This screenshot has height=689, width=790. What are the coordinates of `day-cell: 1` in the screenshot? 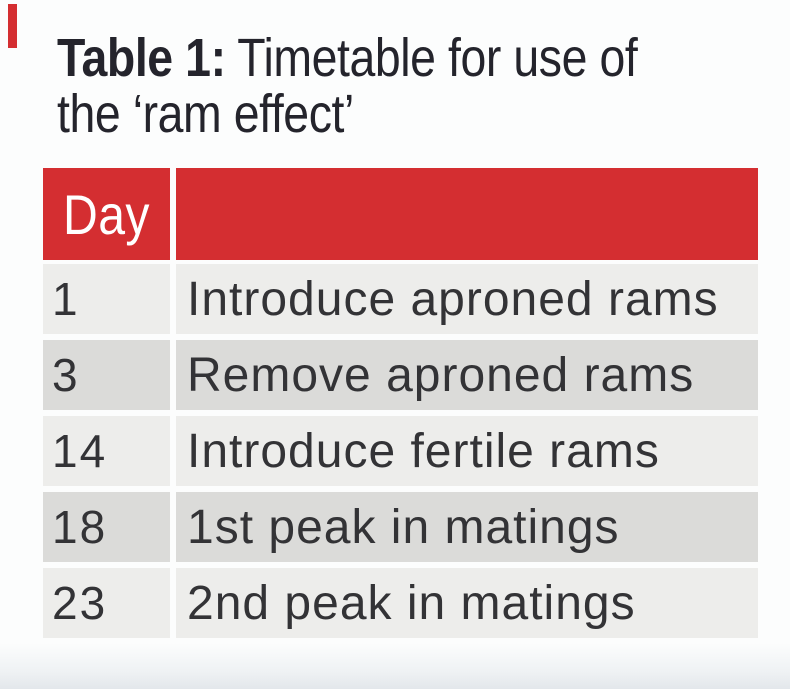 It's located at (106, 299).